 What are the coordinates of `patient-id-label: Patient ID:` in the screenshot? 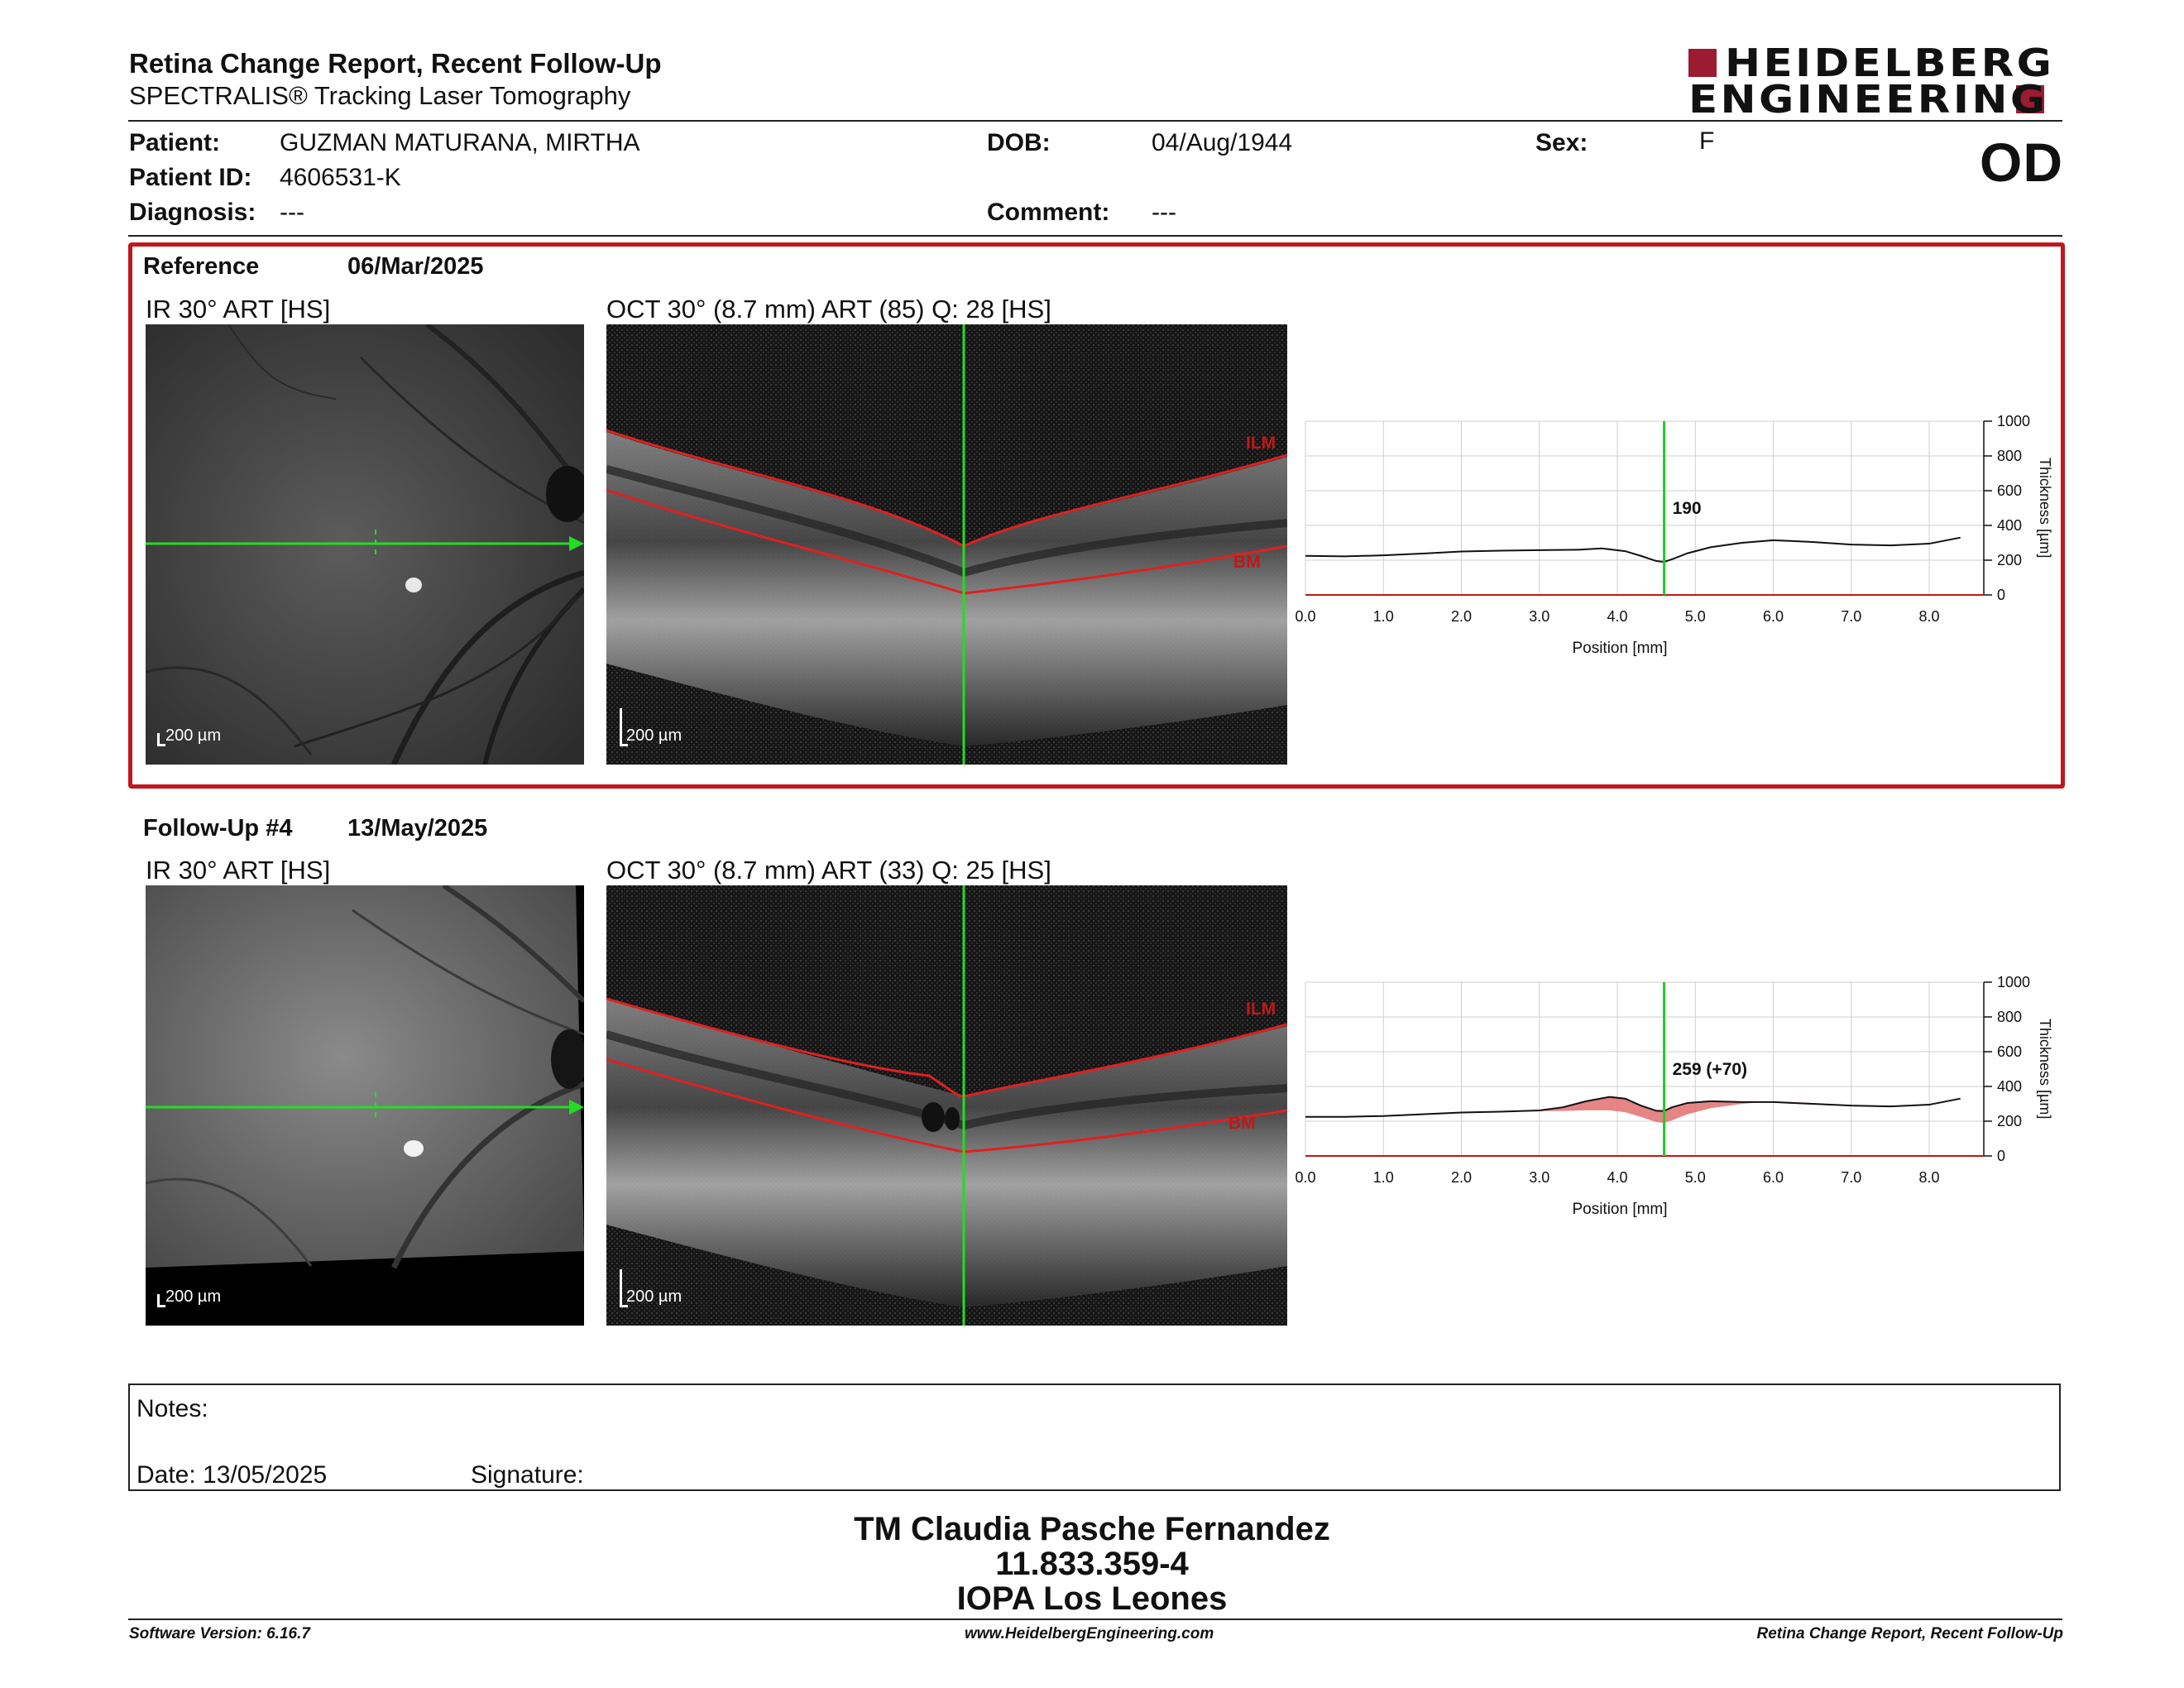 It's located at (190, 177).